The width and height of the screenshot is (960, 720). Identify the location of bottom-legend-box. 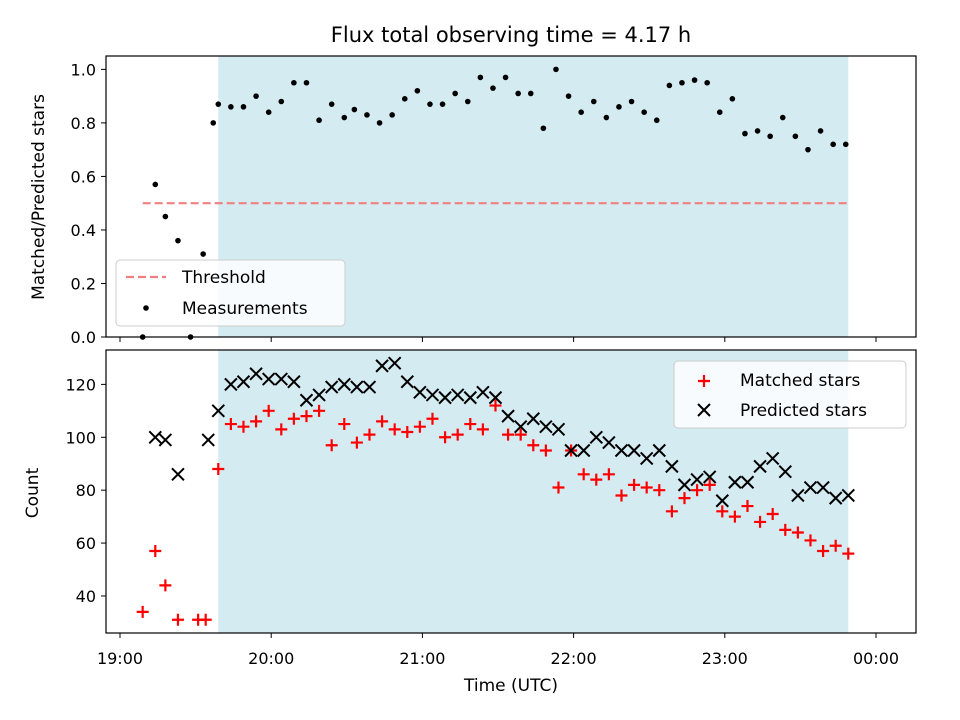
(790, 394).